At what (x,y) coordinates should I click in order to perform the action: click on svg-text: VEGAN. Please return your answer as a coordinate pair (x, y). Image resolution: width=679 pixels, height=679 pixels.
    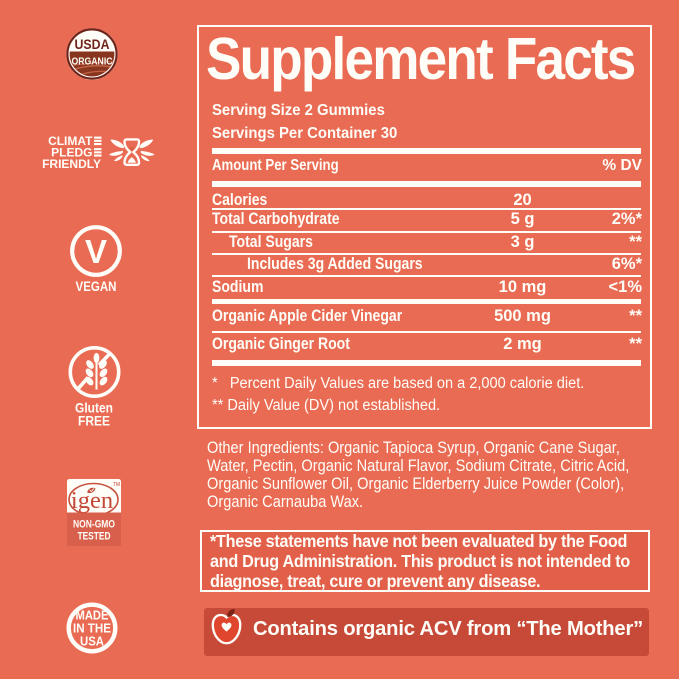
    Looking at the image, I should click on (96, 286).